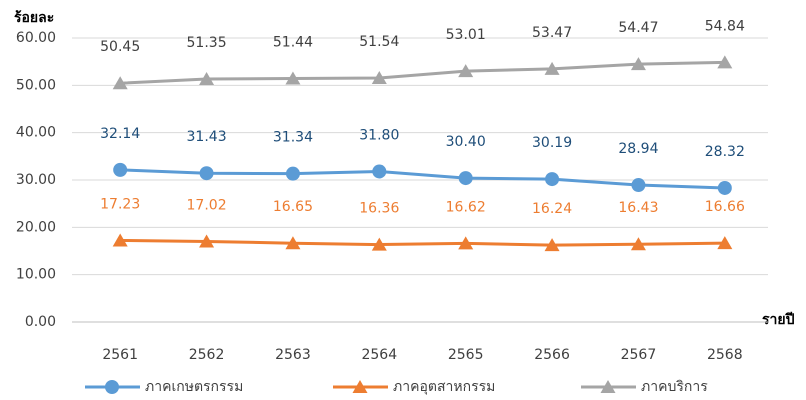 The width and height of the screenshot is (806, 400). What do you see at coordinates (120, 134) in the screenshot?
I see `value-label: 32.14` at bounding box center [120, 134].